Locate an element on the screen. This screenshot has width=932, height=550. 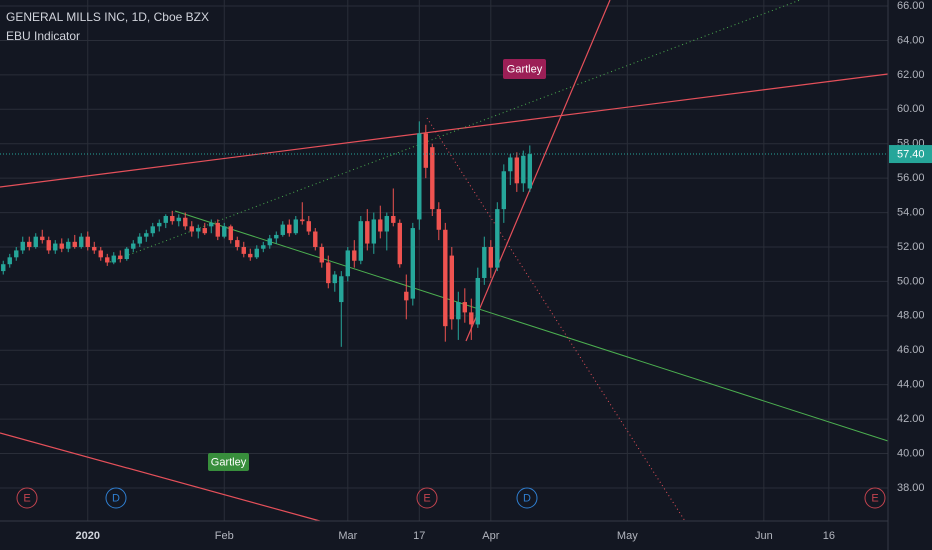
y-tick-label: 38.00 is located at coordinates (911, 488).